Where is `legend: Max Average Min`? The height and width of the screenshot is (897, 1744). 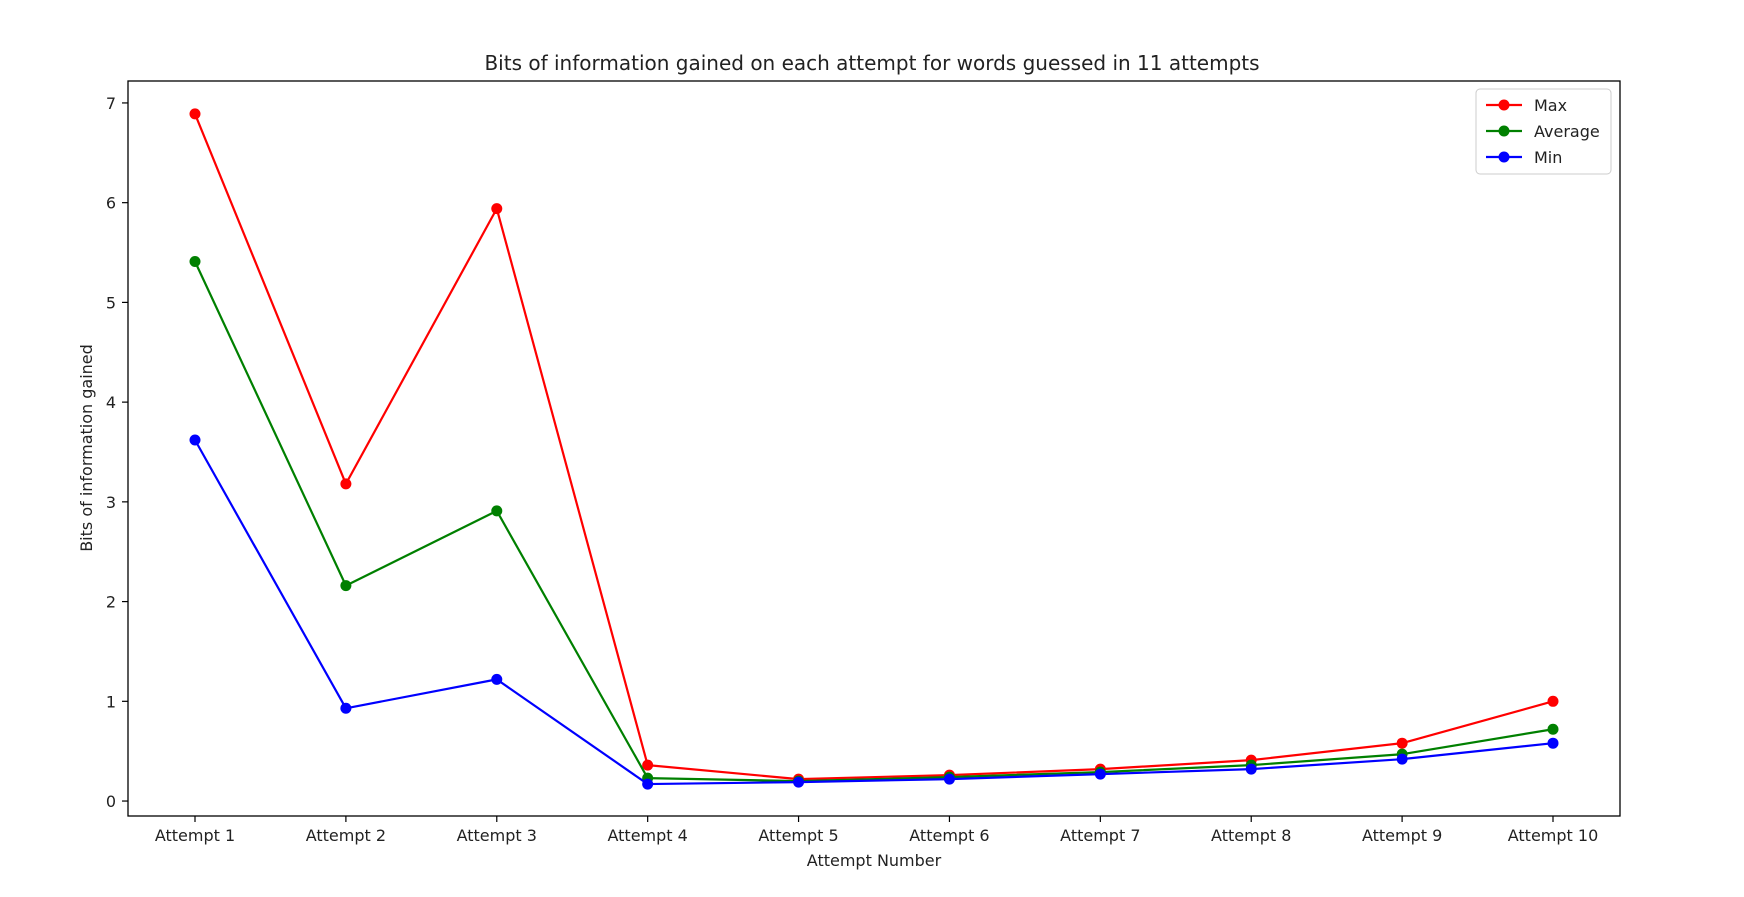 legend: Max Average Min is located at coordinates (1543, 131).